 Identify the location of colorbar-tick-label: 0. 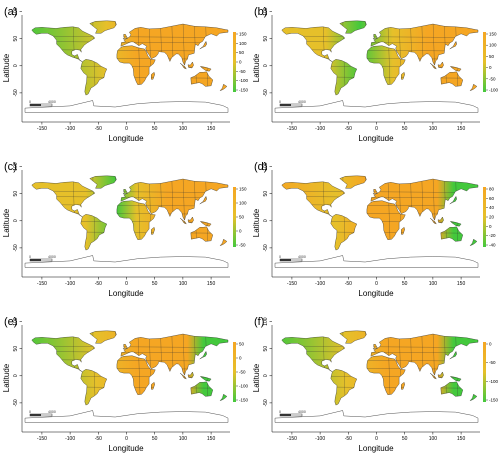
(240, 62).